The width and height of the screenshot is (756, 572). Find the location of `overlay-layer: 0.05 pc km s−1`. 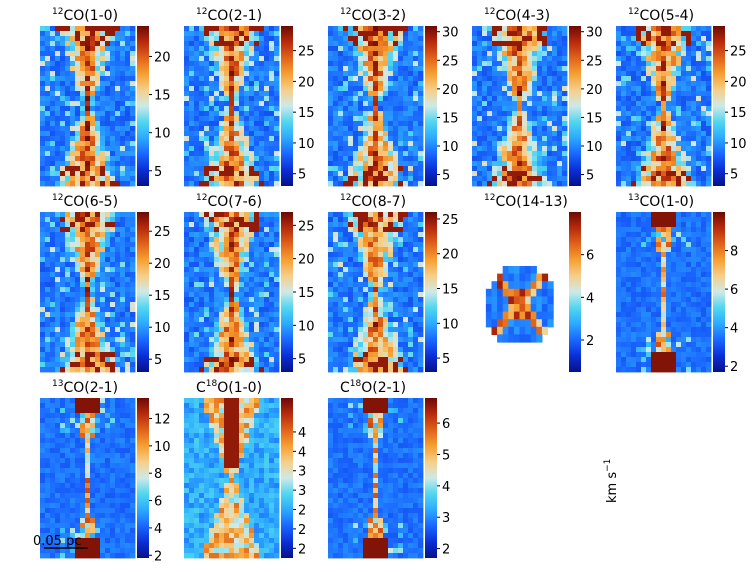

overlay-layer: 0.05 pc km s−1 is located at coordinates (326, 504).